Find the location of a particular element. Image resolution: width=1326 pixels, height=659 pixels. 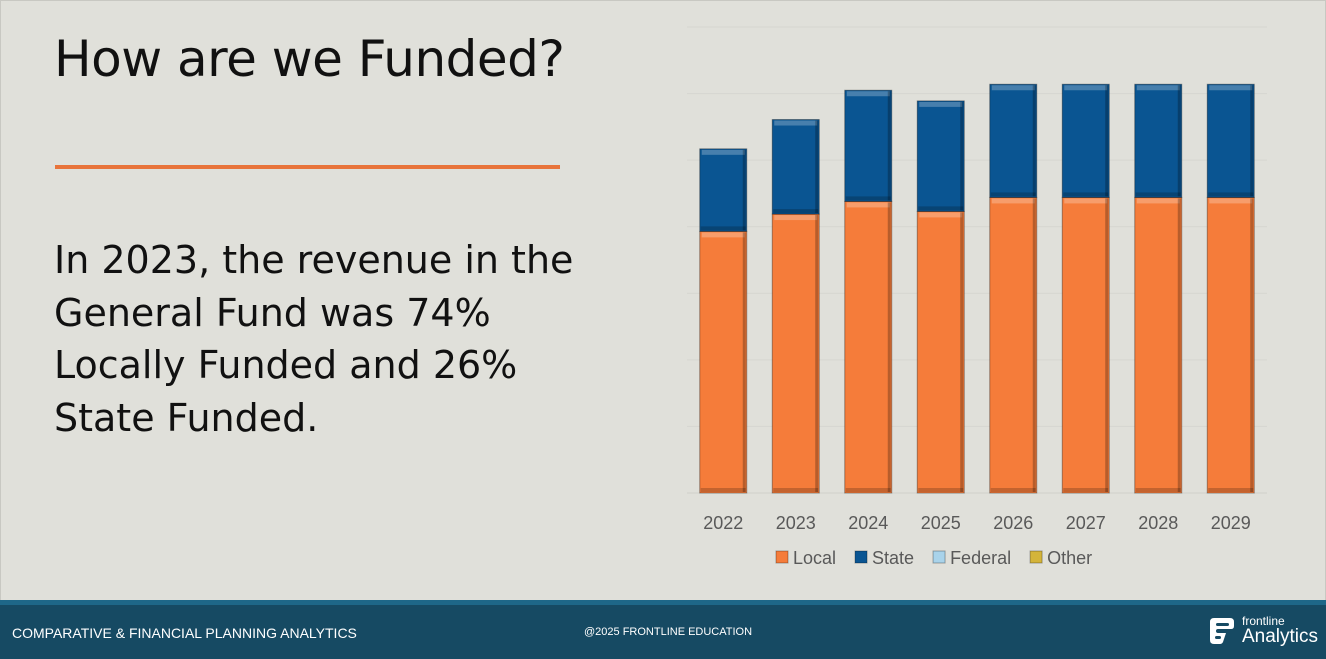

legend-item-local: Local is located at coordinates (805, 558).